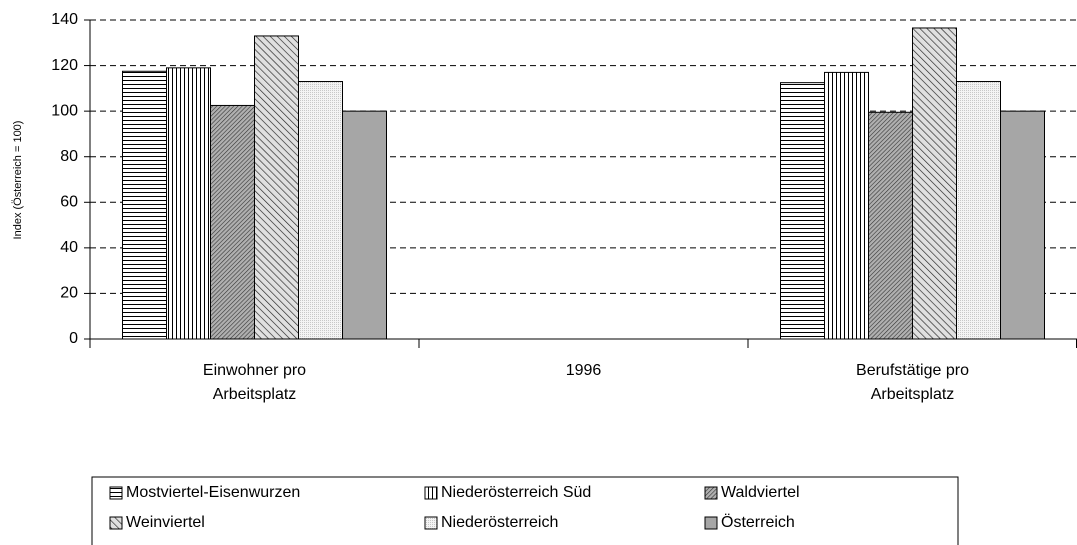 The width and height of the screenshot is (1077, 545). I want to click on y-tick-label: 80, so click(69, 156).